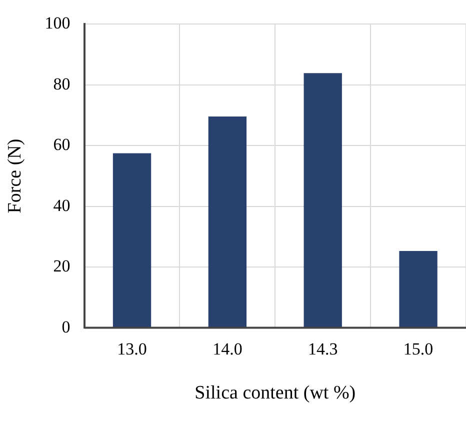 The height and width of the screenshot is (421, 466). I want to click on y-tick-label: 100, so click(57, 23).